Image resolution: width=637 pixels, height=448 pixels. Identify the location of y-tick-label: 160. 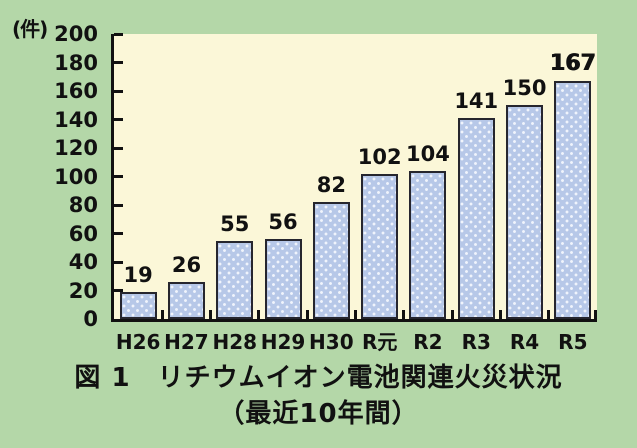
(76, 91).